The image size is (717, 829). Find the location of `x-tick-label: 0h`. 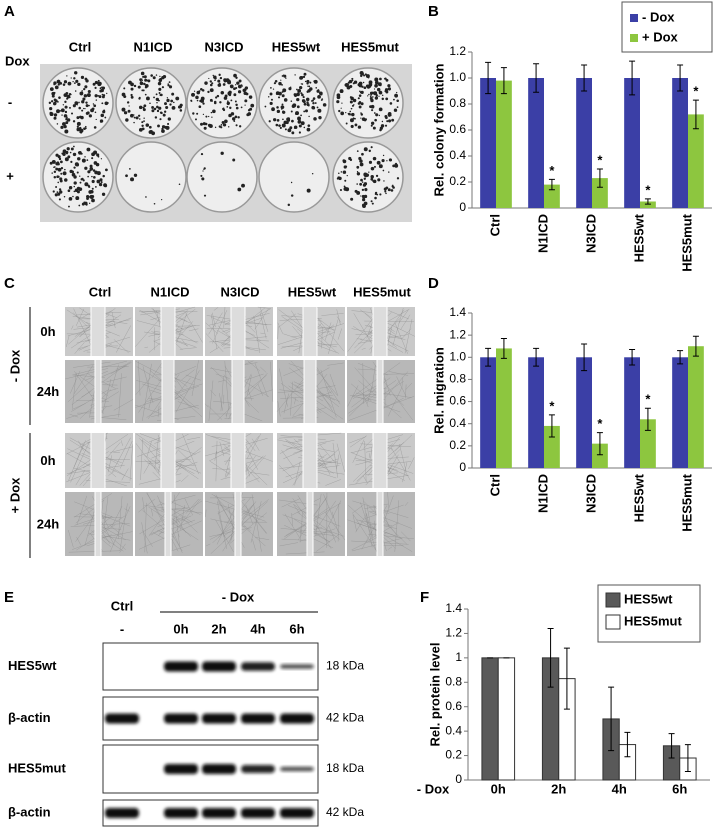

x-tick-label: 0h is located at coordinates (498, 788).